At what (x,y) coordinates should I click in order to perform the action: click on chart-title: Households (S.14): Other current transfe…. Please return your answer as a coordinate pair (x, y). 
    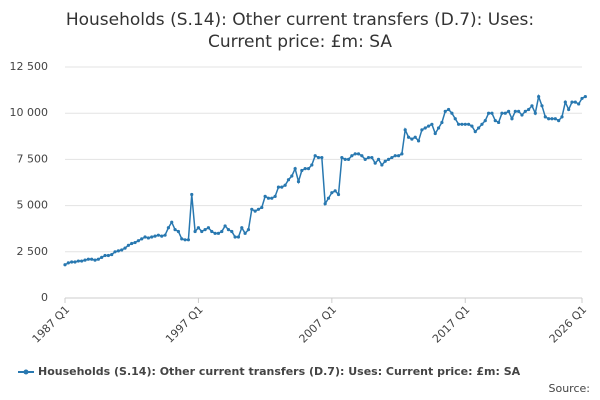
    Looking at the image, I should click on (300, 20).